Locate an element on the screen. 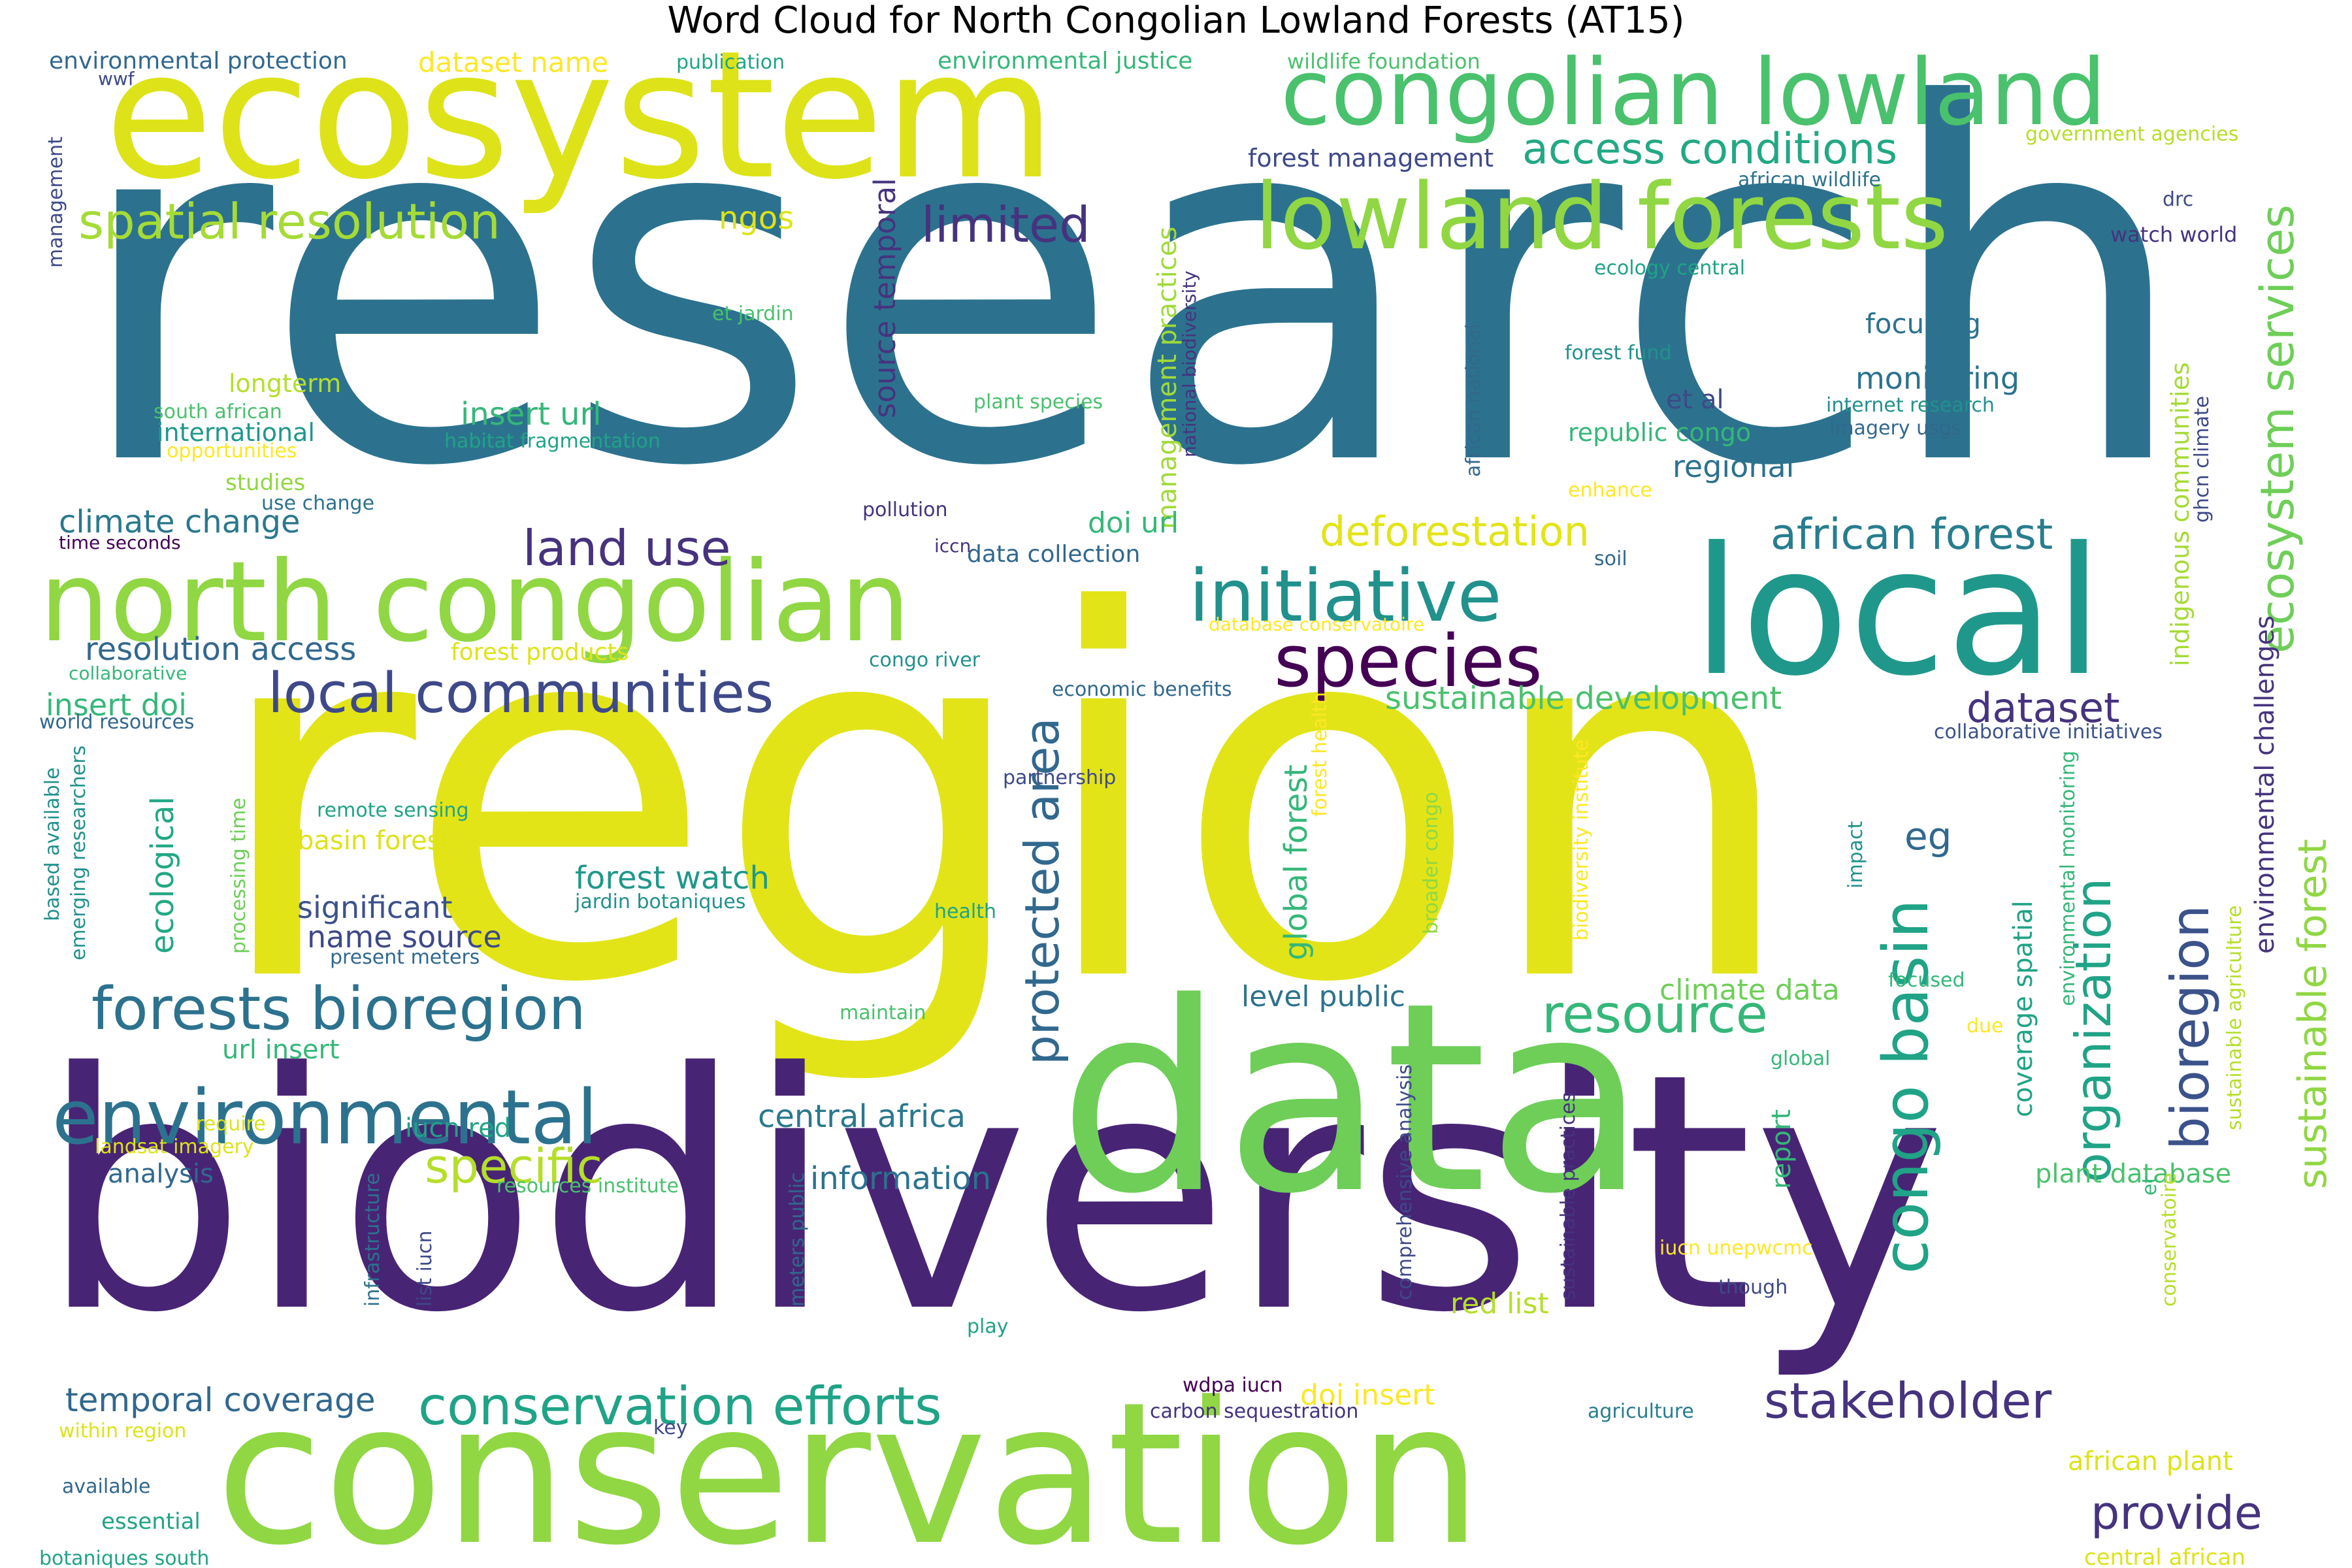 This screenshot has width=2352, height=1568. word-health: health is located at coordinates (965, 911).